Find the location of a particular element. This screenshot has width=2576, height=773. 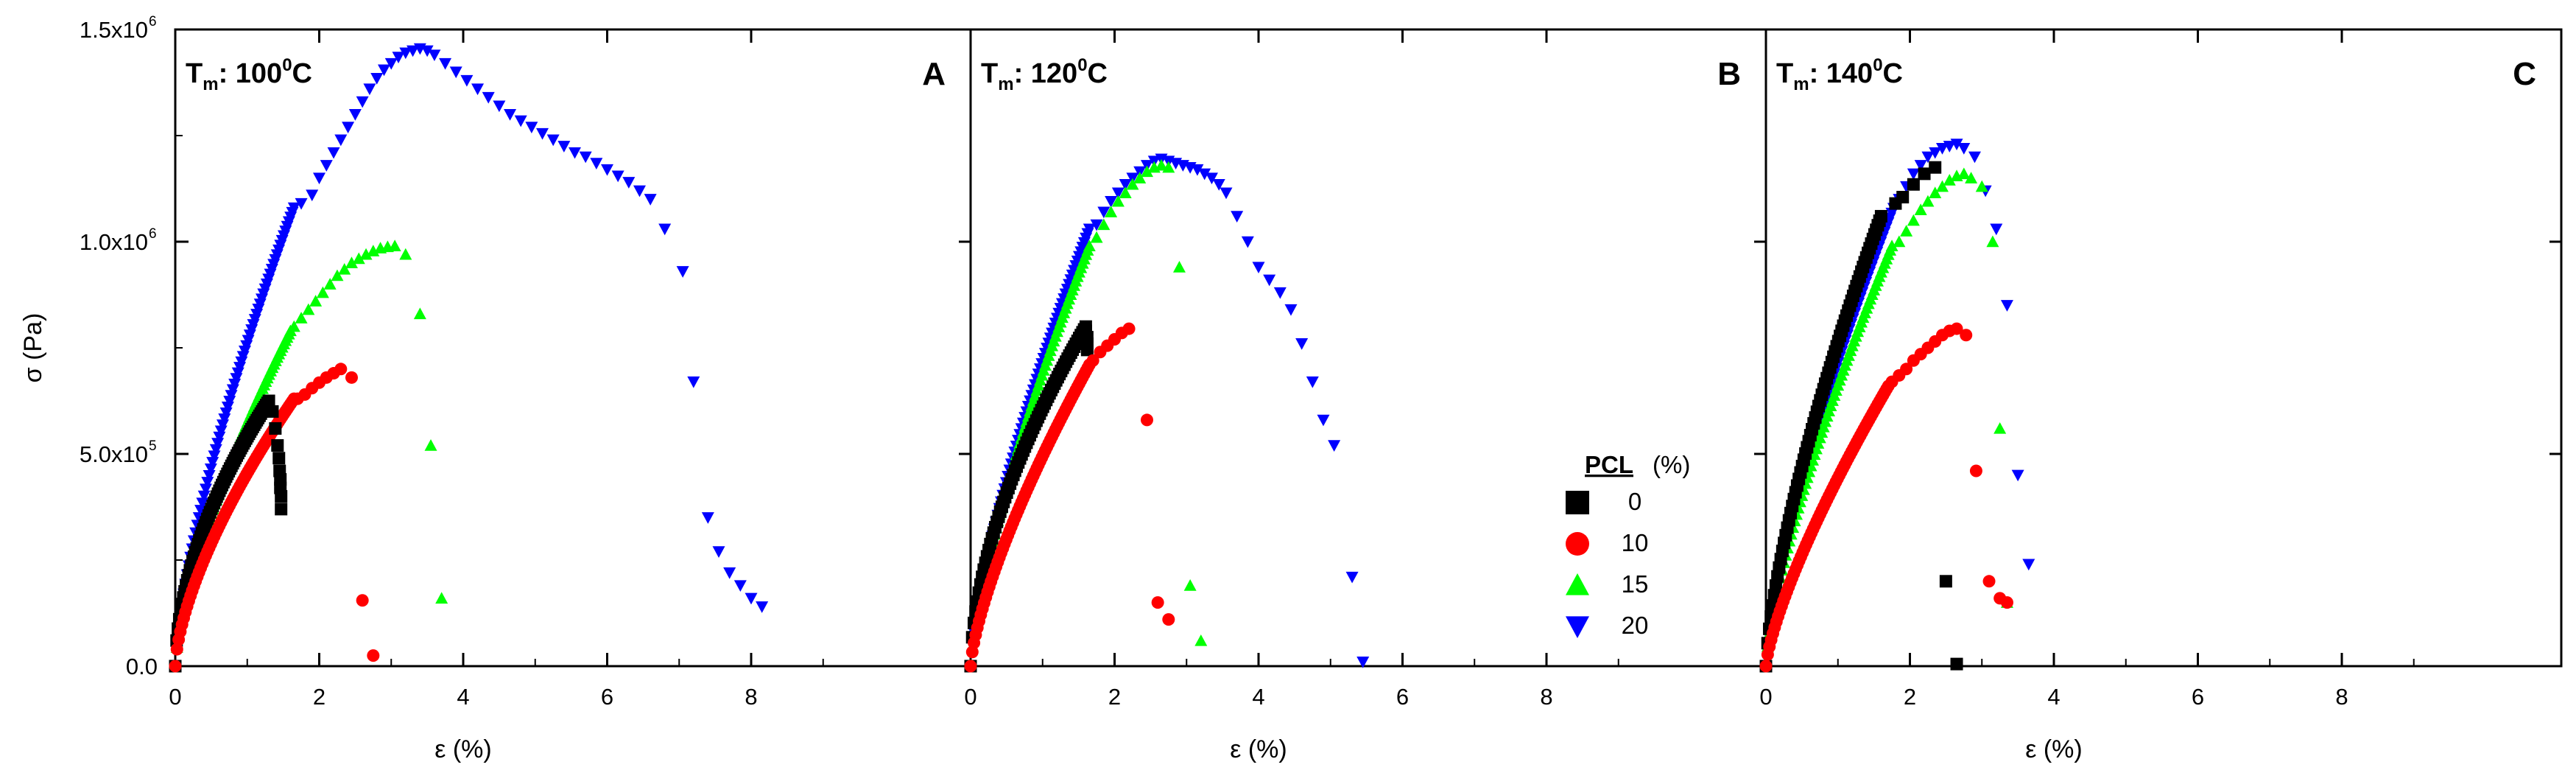

legend-marker-pcl20 is located at coordinates (1577, 627).